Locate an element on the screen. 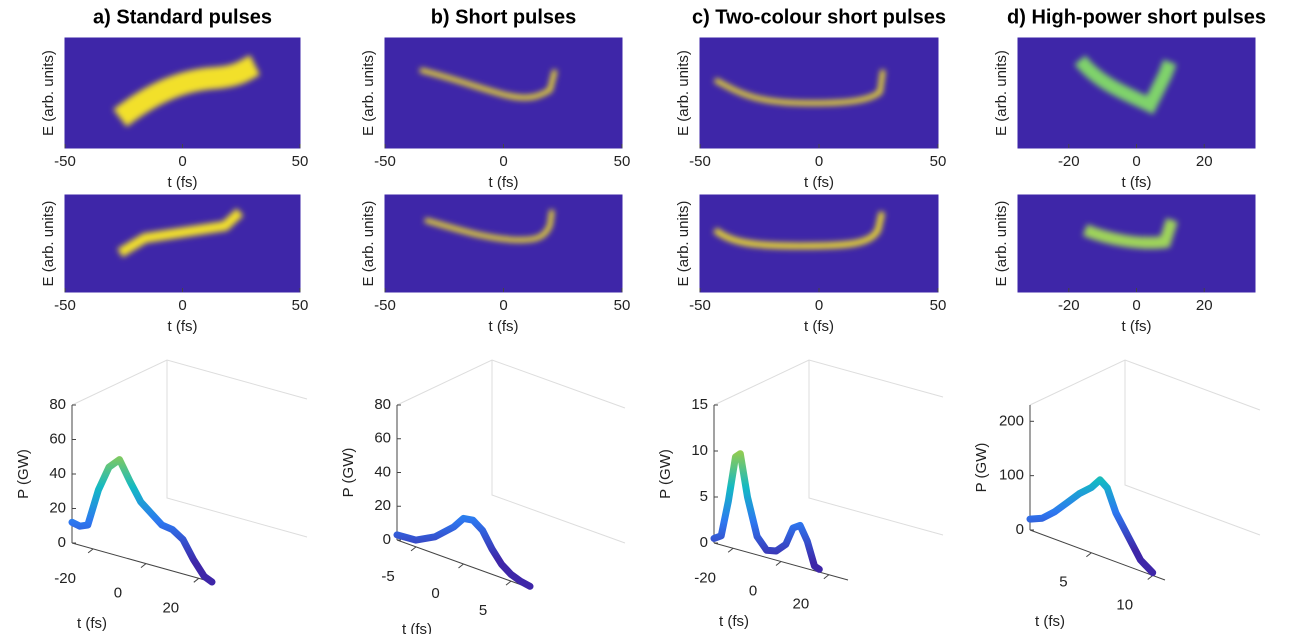 The image size is (1300, 634). y-tick-label: 15 is located at coordinates (699, 404).